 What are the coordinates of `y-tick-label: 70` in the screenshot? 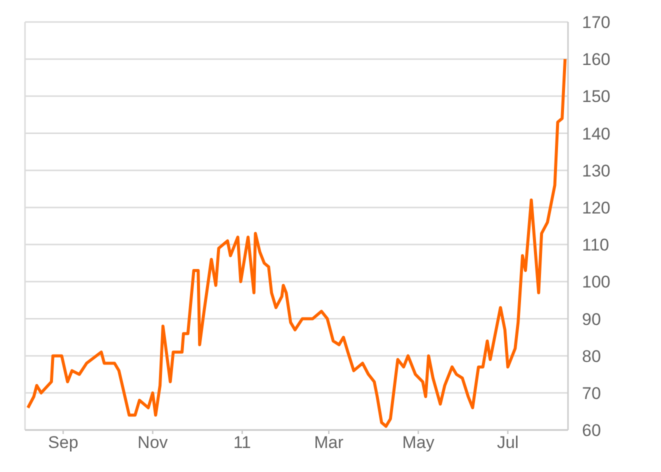 It's located at (591, 393).